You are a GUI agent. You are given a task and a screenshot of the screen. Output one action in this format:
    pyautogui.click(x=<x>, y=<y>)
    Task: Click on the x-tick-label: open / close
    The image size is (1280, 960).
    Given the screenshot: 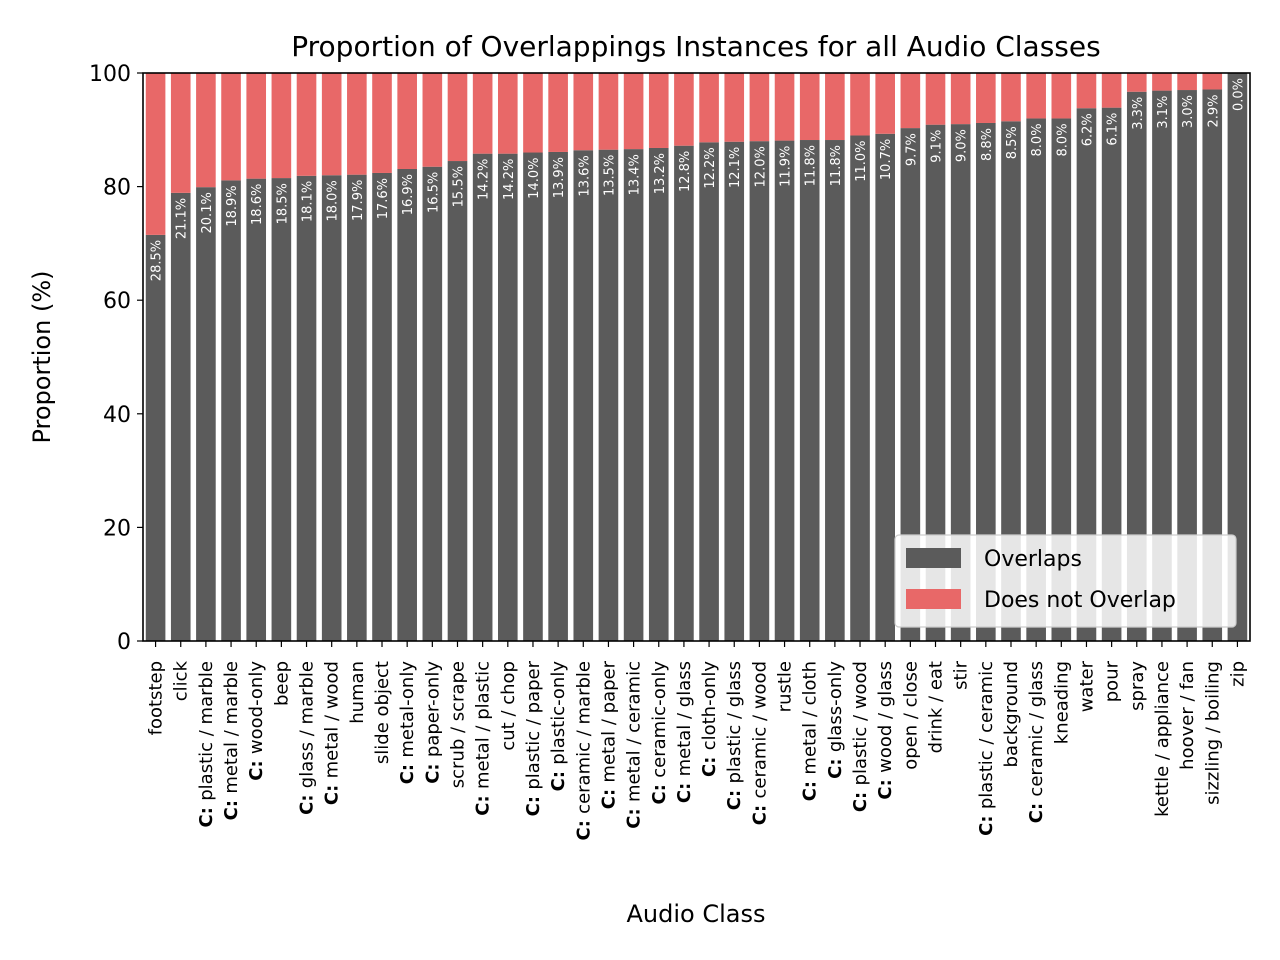 What is the action you would take?
    pyautogui.click(x=910, y=715)
    